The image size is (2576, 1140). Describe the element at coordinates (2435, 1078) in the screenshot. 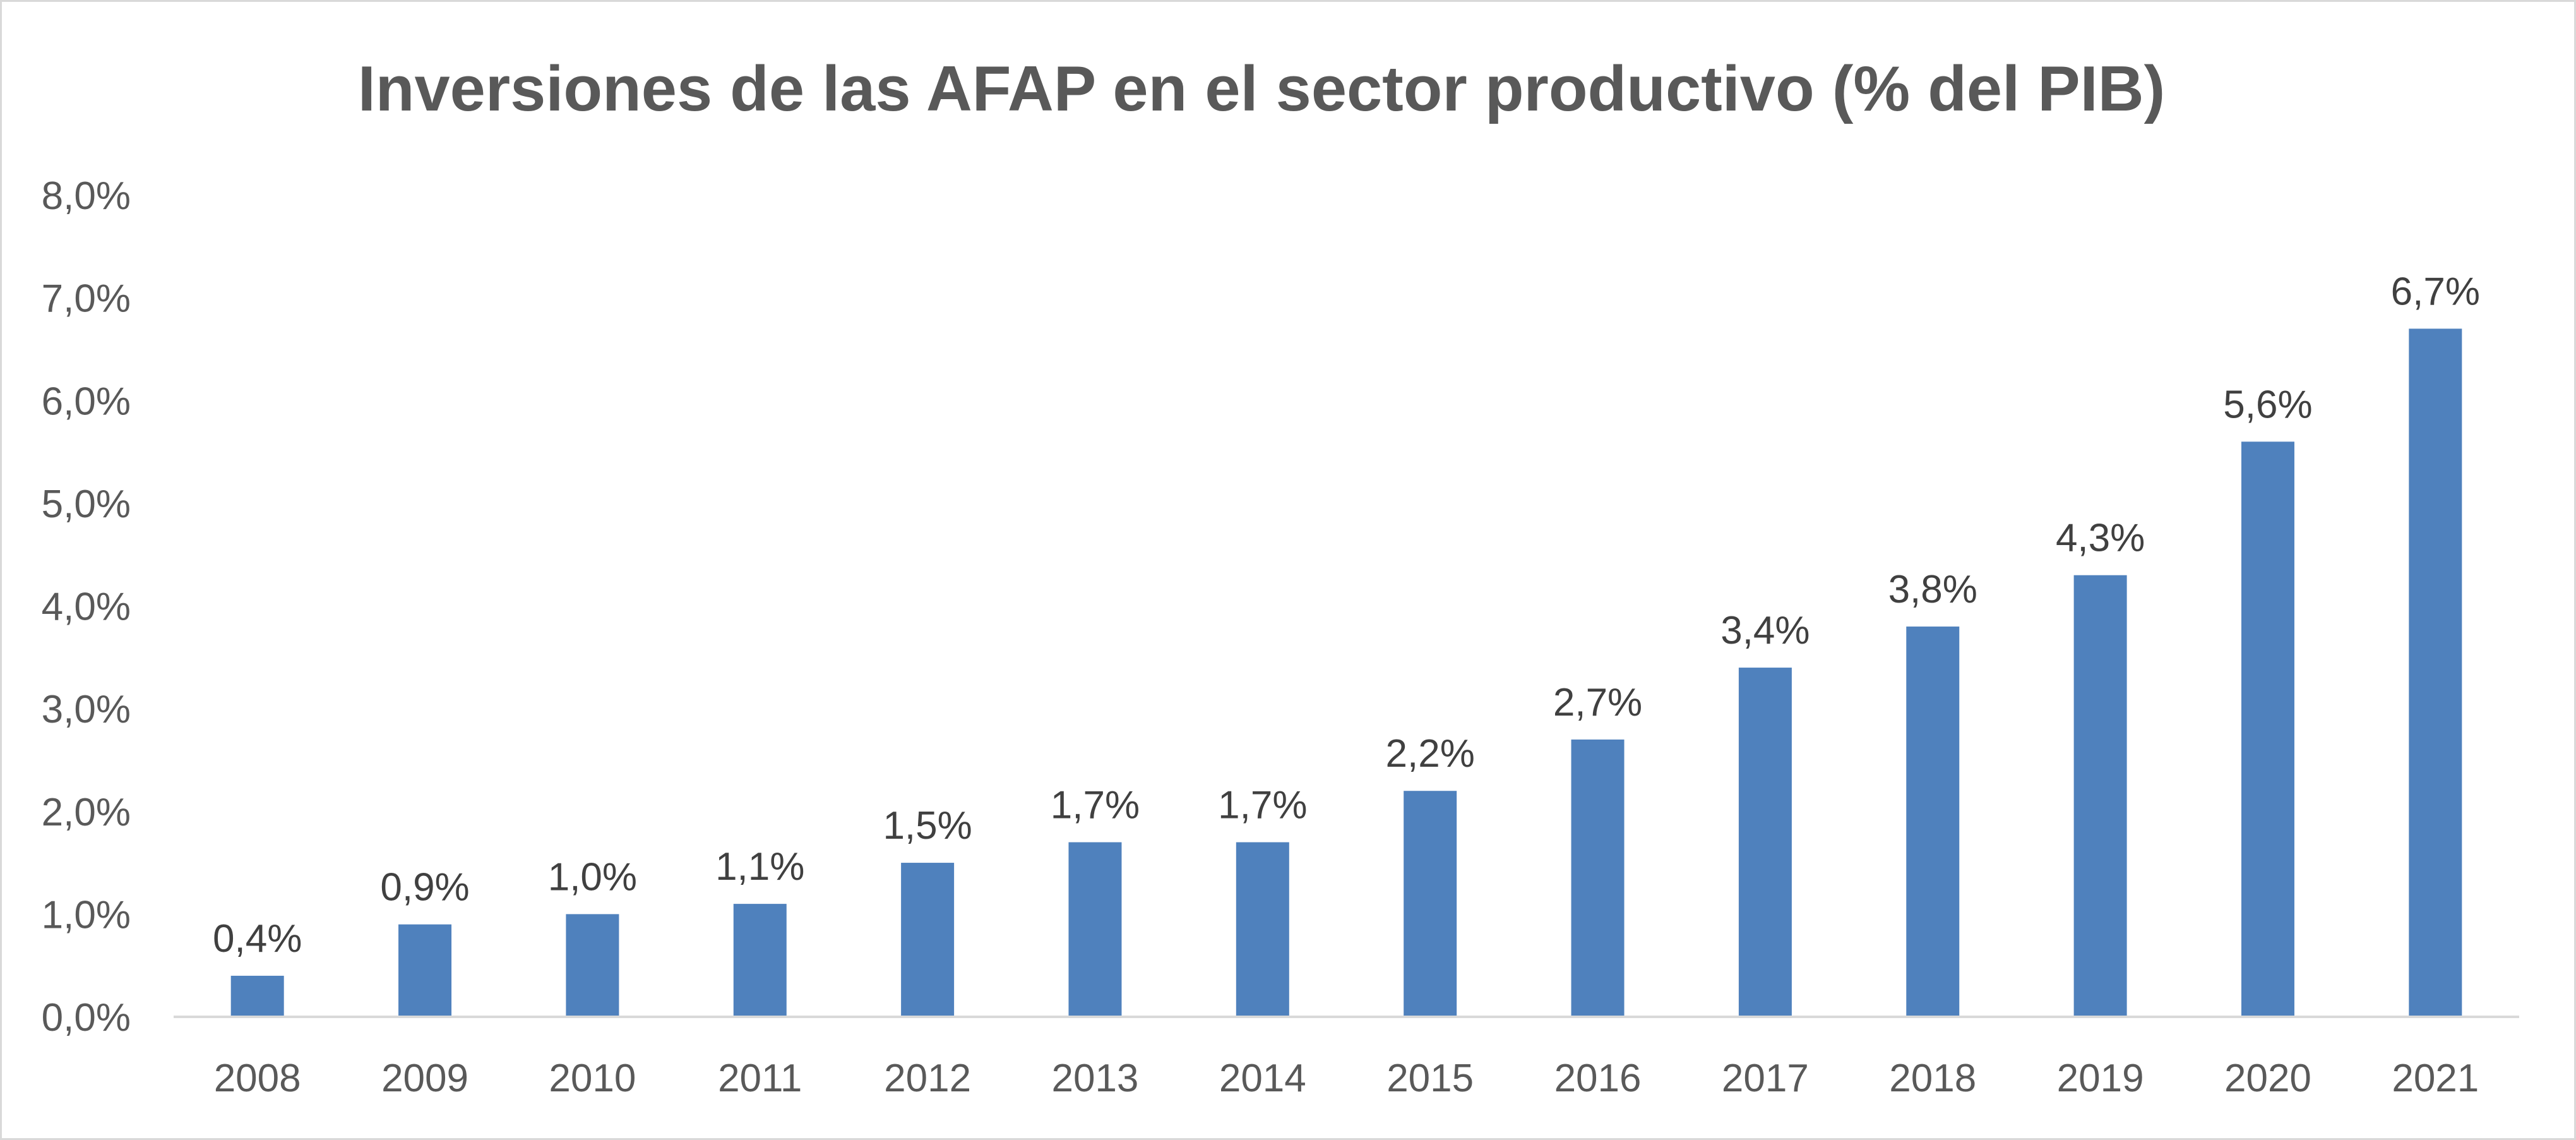

I see `x-tick-label: 2021` at that location.